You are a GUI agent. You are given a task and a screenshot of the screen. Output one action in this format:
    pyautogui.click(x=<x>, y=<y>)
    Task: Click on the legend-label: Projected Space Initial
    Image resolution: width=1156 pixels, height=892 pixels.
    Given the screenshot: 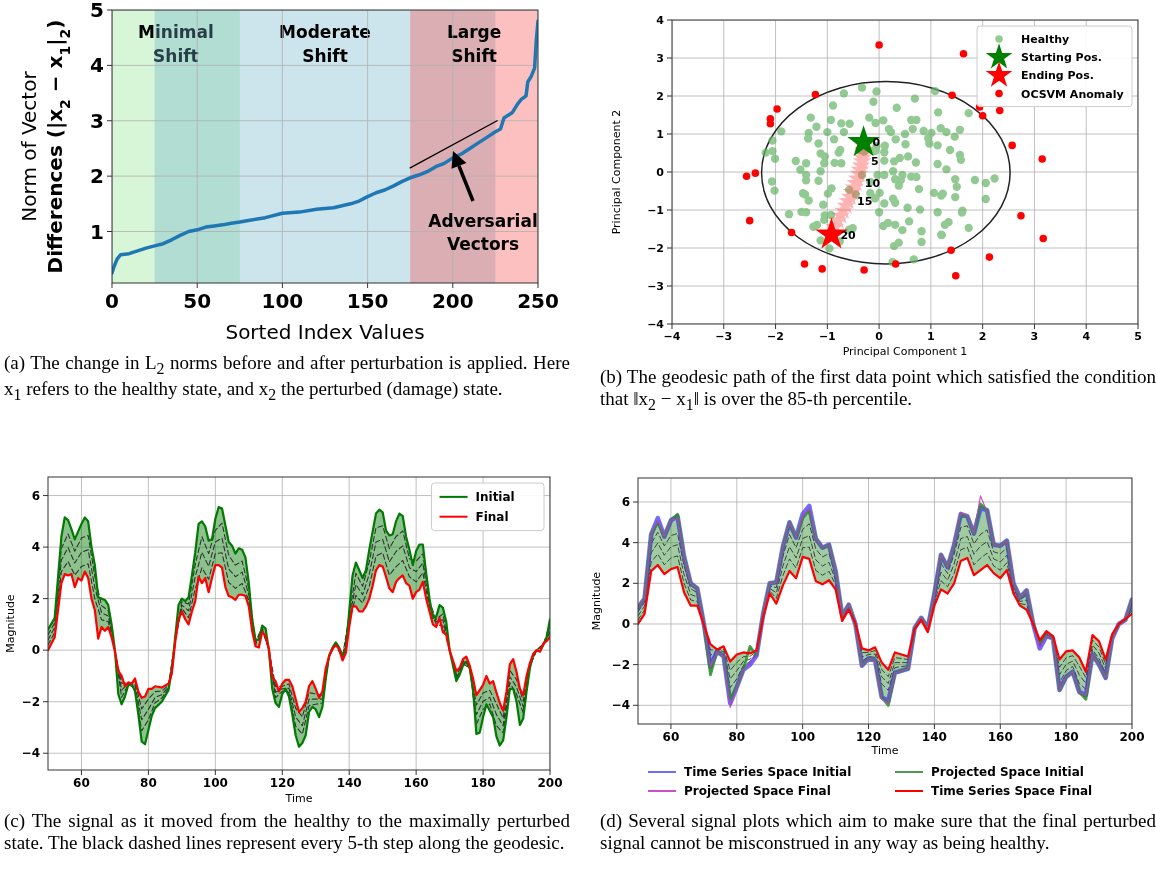 What is the action you would take?
    pyautogui.click(x=1007, y=772)
    